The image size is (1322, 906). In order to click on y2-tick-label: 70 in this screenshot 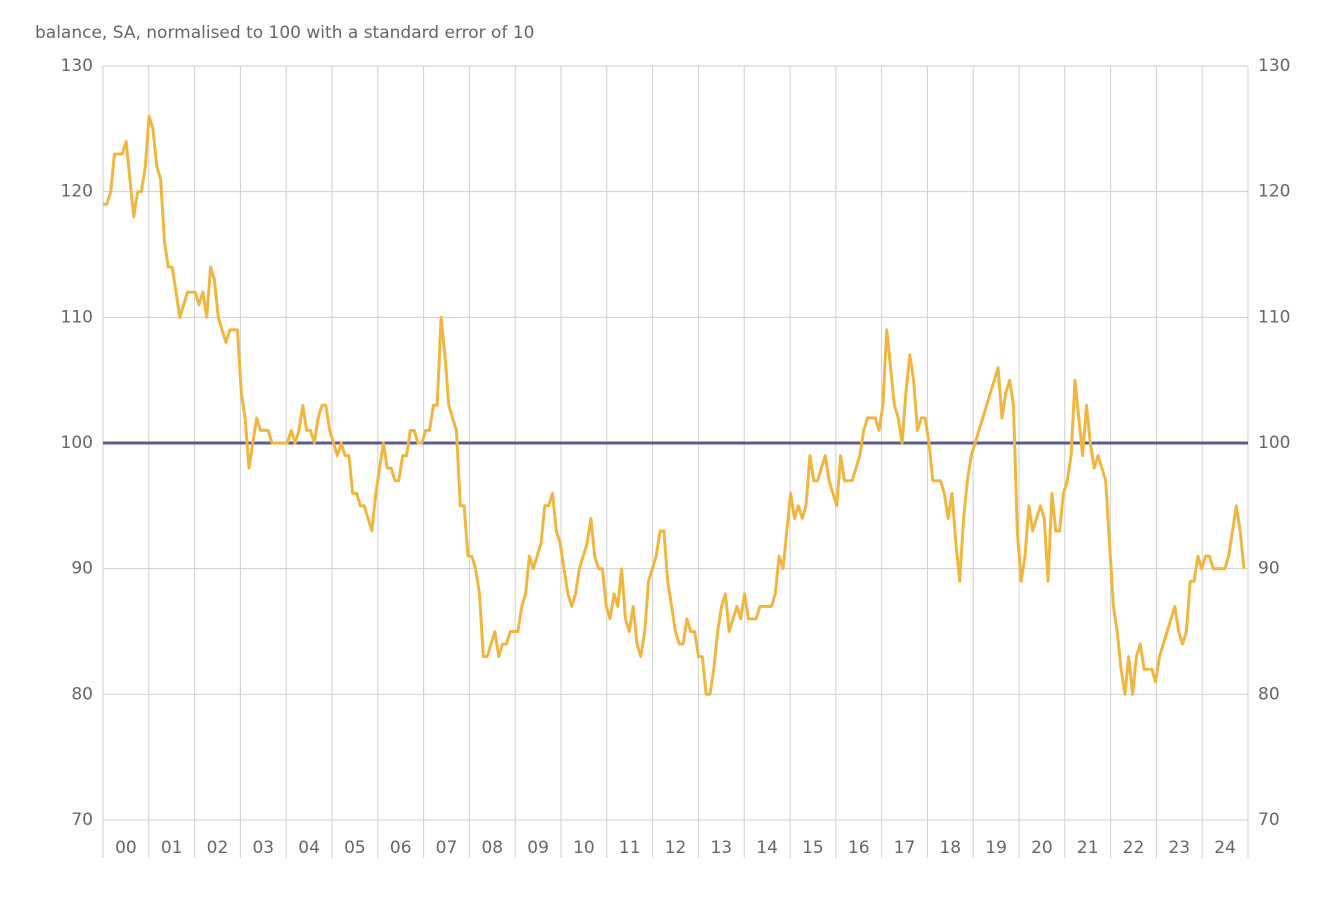, I will do `click(1269, 820)`.